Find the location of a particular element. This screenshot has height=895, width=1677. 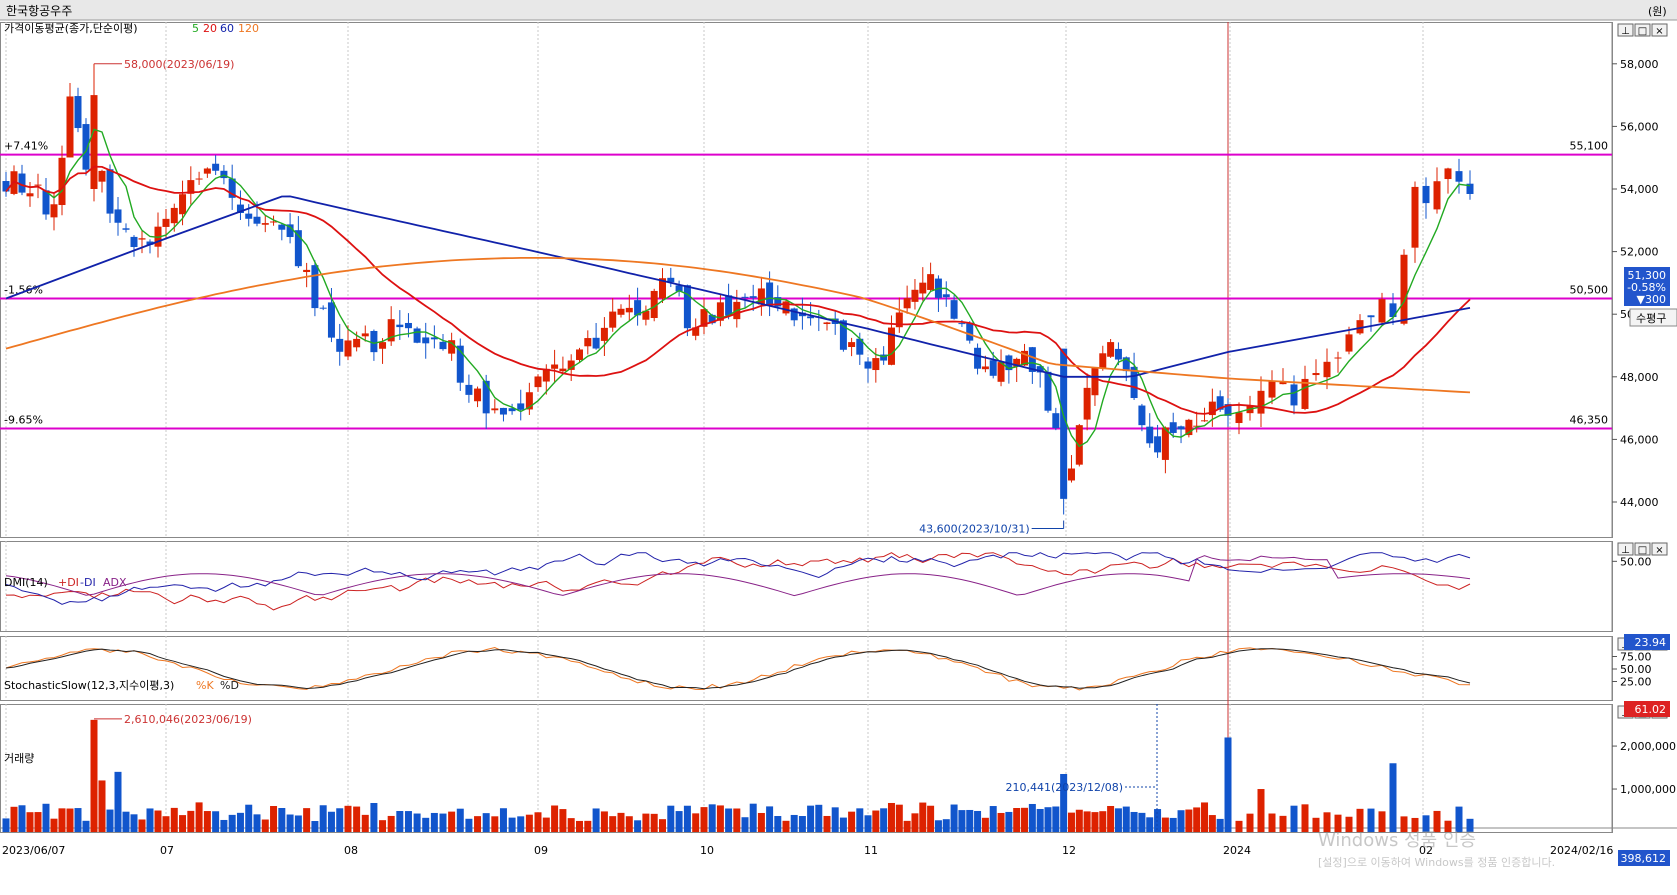

volume-tick-label: 1,000,000 is located at coordinates (1648, 789).